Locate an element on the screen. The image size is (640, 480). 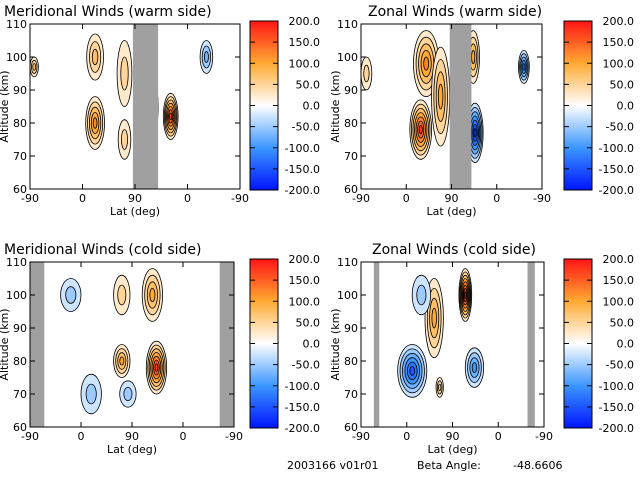
plot-area is located at coordinates (452, 344).